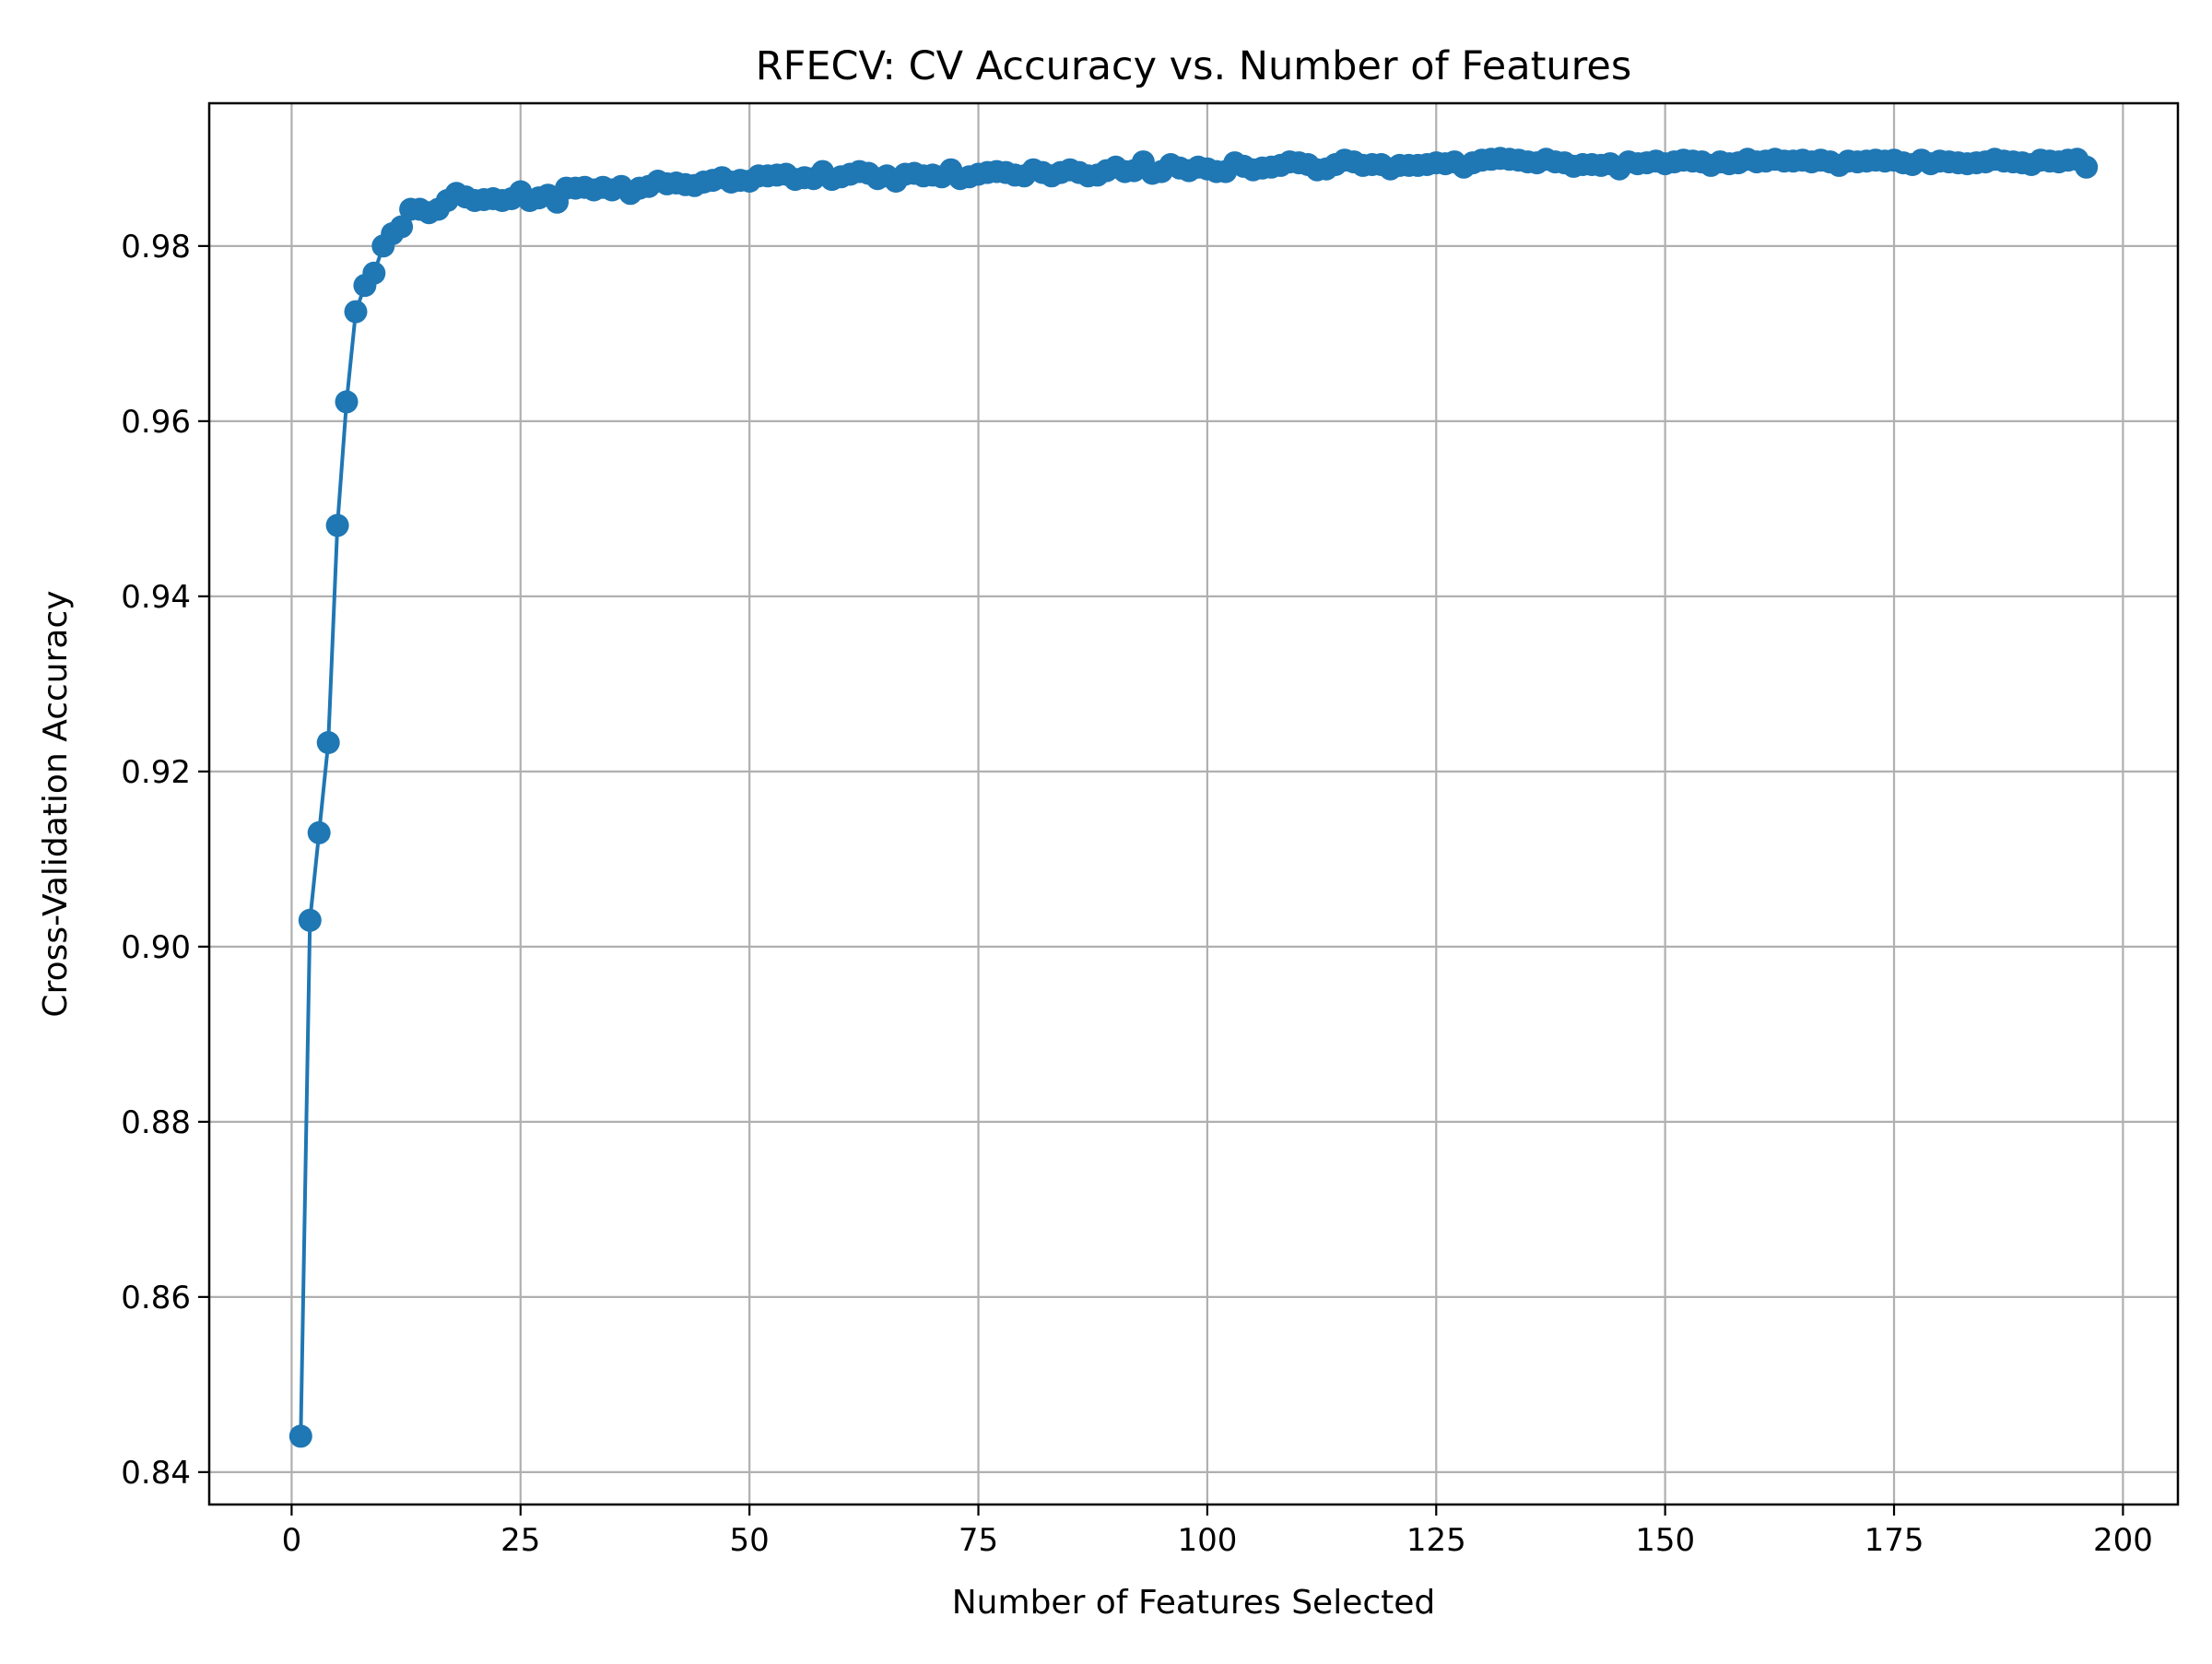 Image resolution: width=2212 pixels, height=1664 pixels. Describe the element at coordinates (1665, 1540) in the screenshot. I see `x-tick-label: 150` at that location.